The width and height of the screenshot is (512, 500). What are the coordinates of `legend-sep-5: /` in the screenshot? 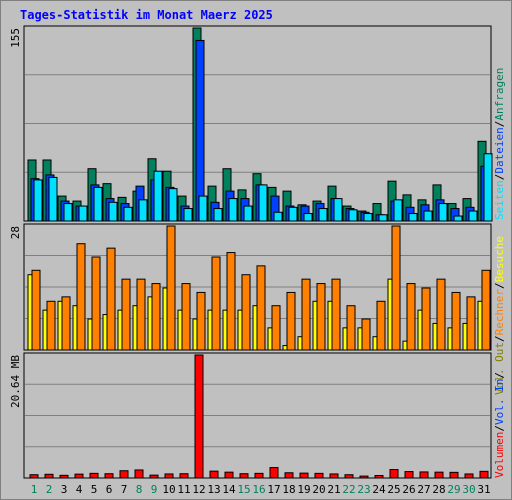 It's located at (499, 428).